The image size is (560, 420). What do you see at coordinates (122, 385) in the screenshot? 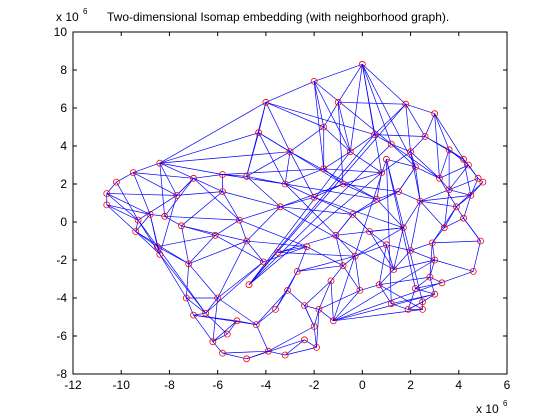
I see `x-tick-label: -10` at bounding box center [122, 385].